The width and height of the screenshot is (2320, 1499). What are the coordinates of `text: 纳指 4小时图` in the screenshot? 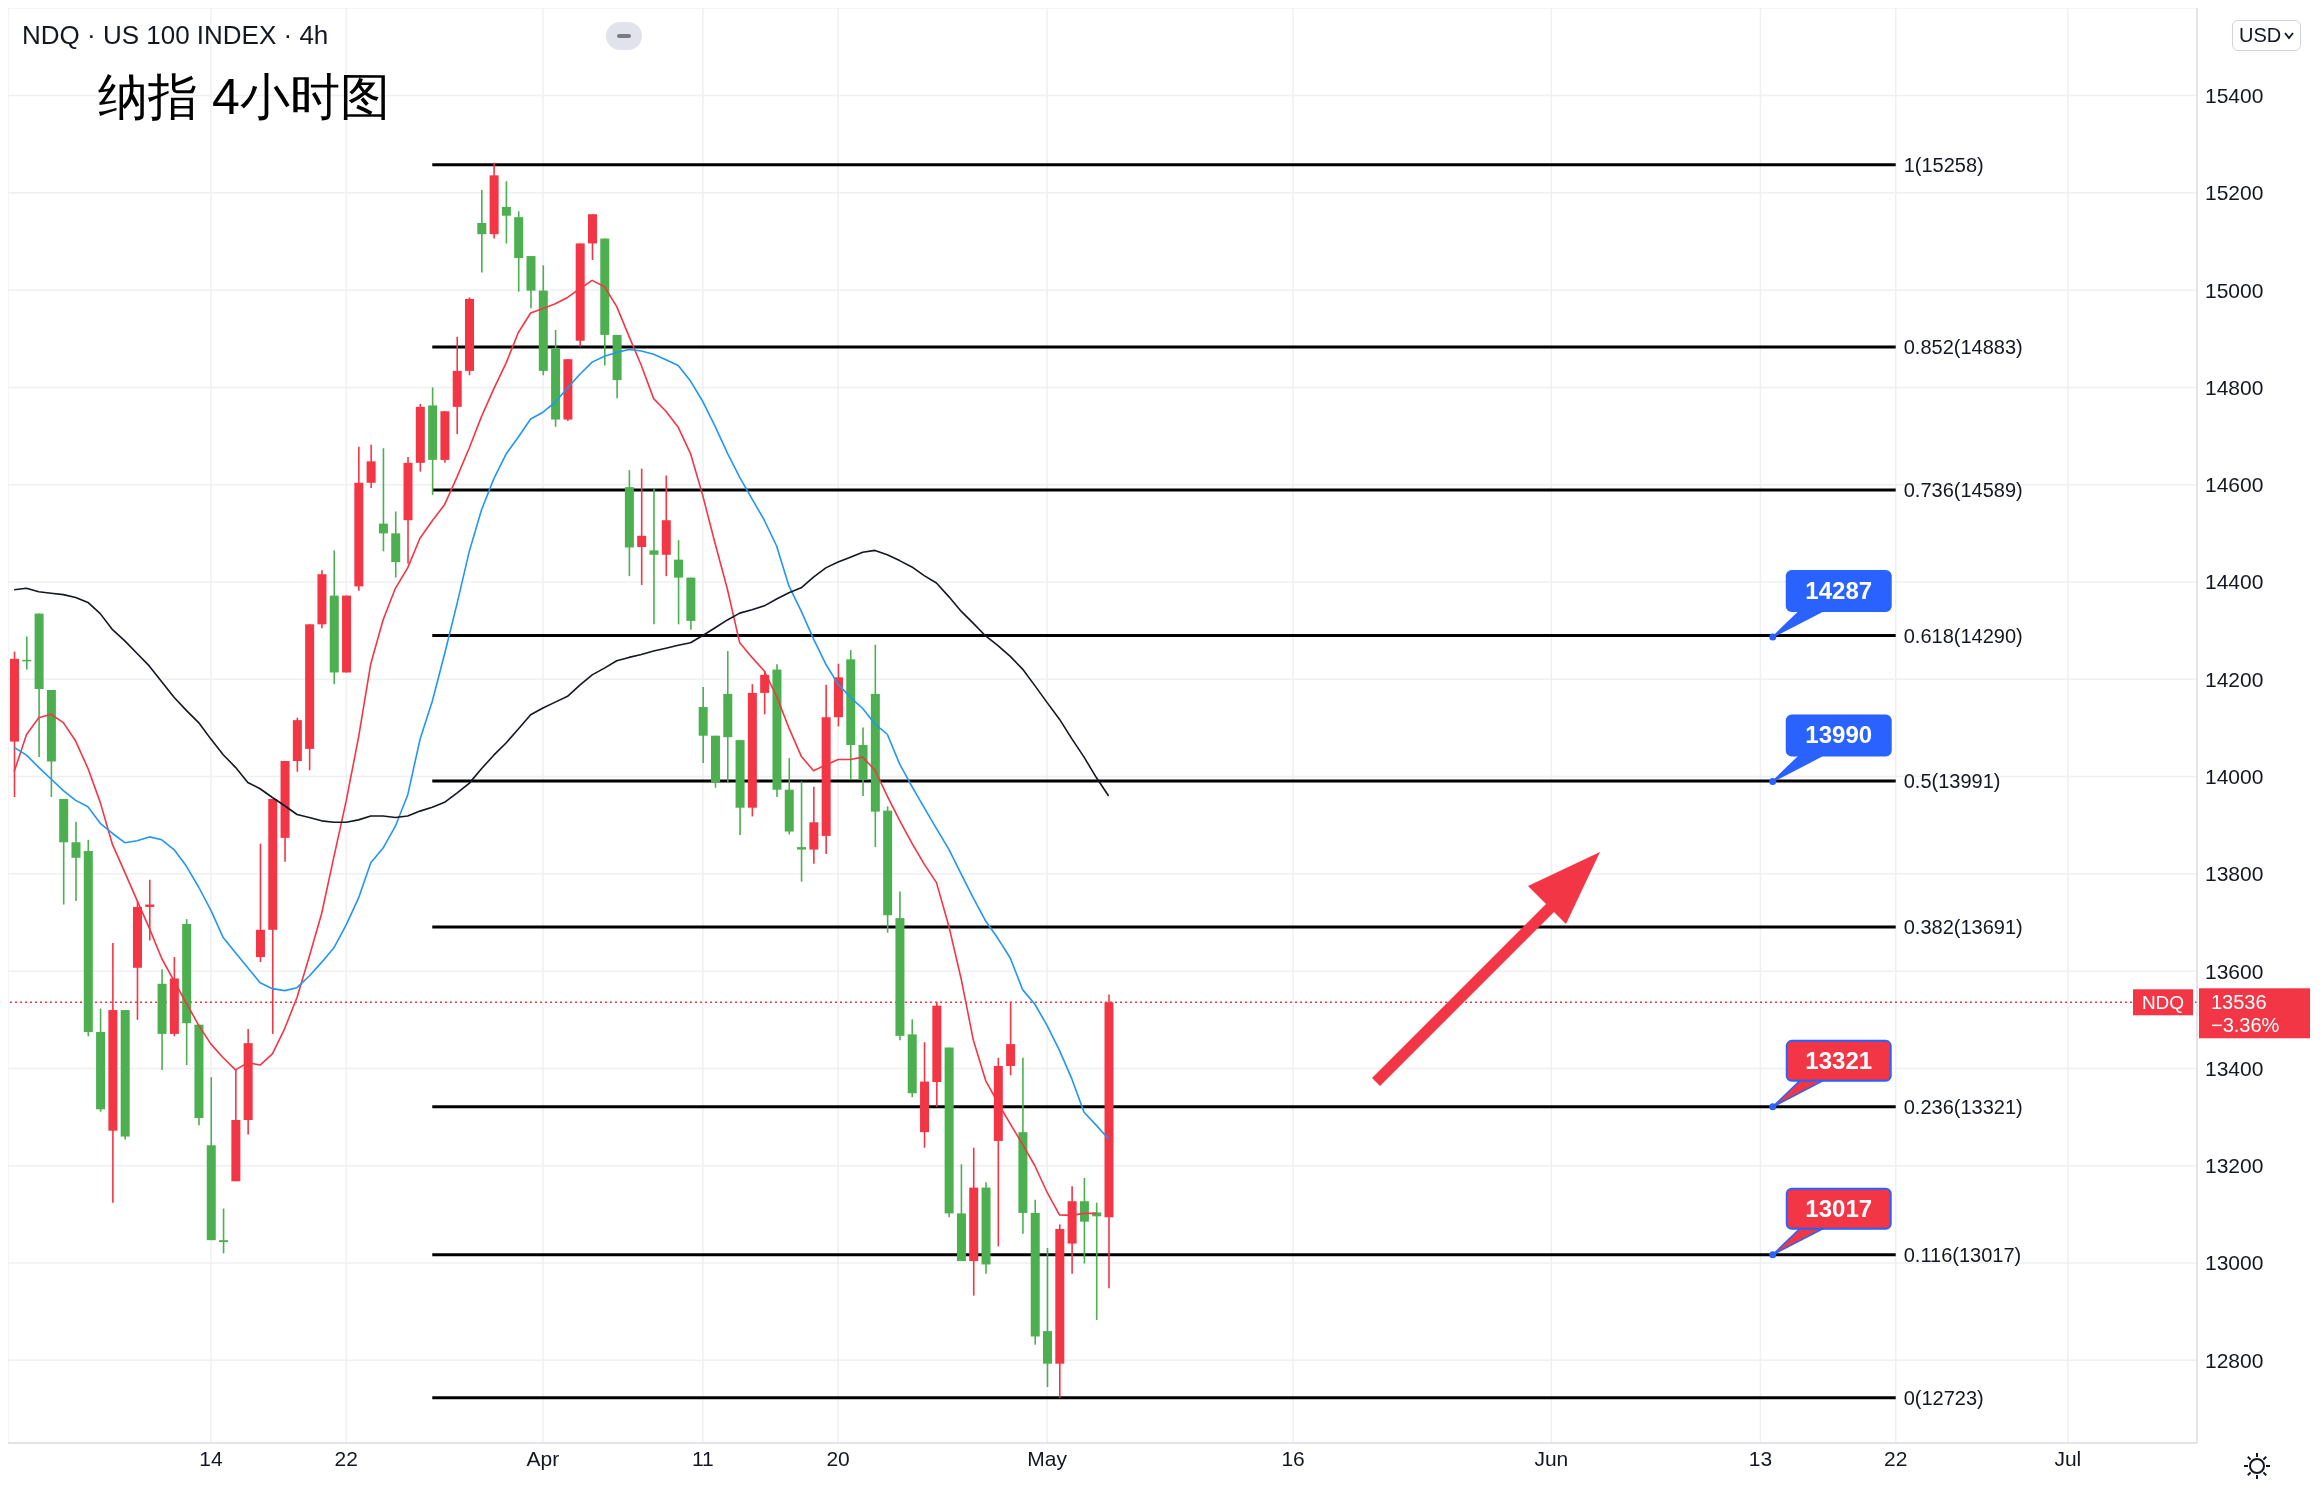 It's located at (244, 97).